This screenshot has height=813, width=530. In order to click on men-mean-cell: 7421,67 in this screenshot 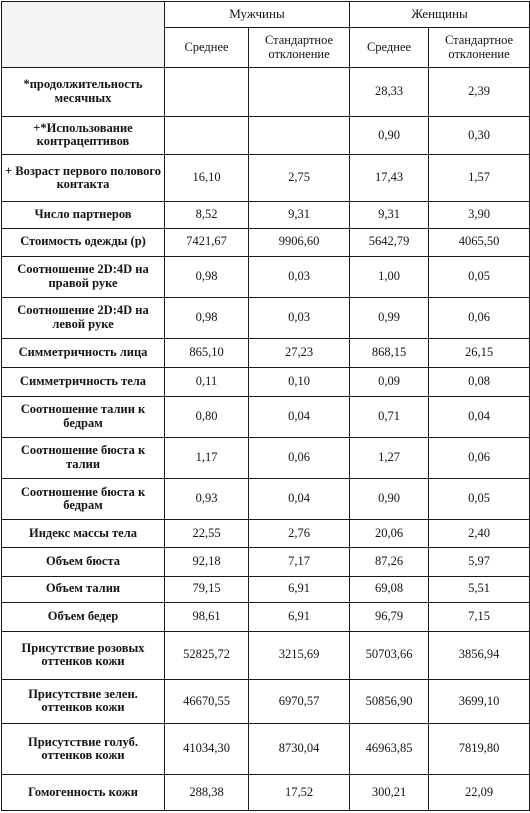, I will do `click(206, 242)`.